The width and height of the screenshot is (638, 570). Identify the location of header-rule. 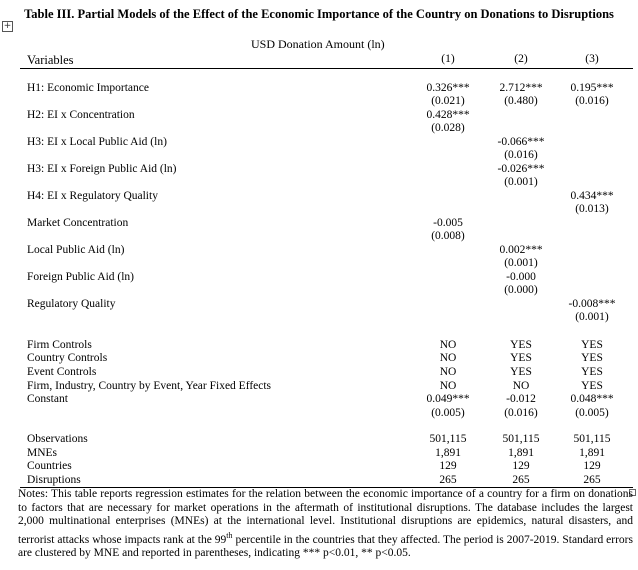
(326, 68).